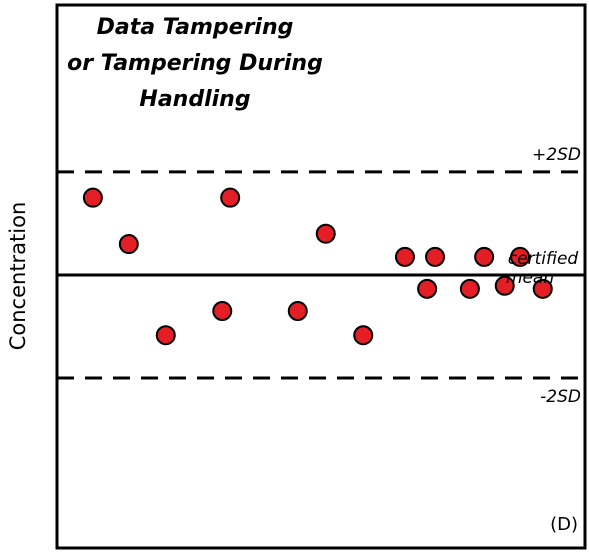  I want to click on reference-label: mean, so click(530, 278).